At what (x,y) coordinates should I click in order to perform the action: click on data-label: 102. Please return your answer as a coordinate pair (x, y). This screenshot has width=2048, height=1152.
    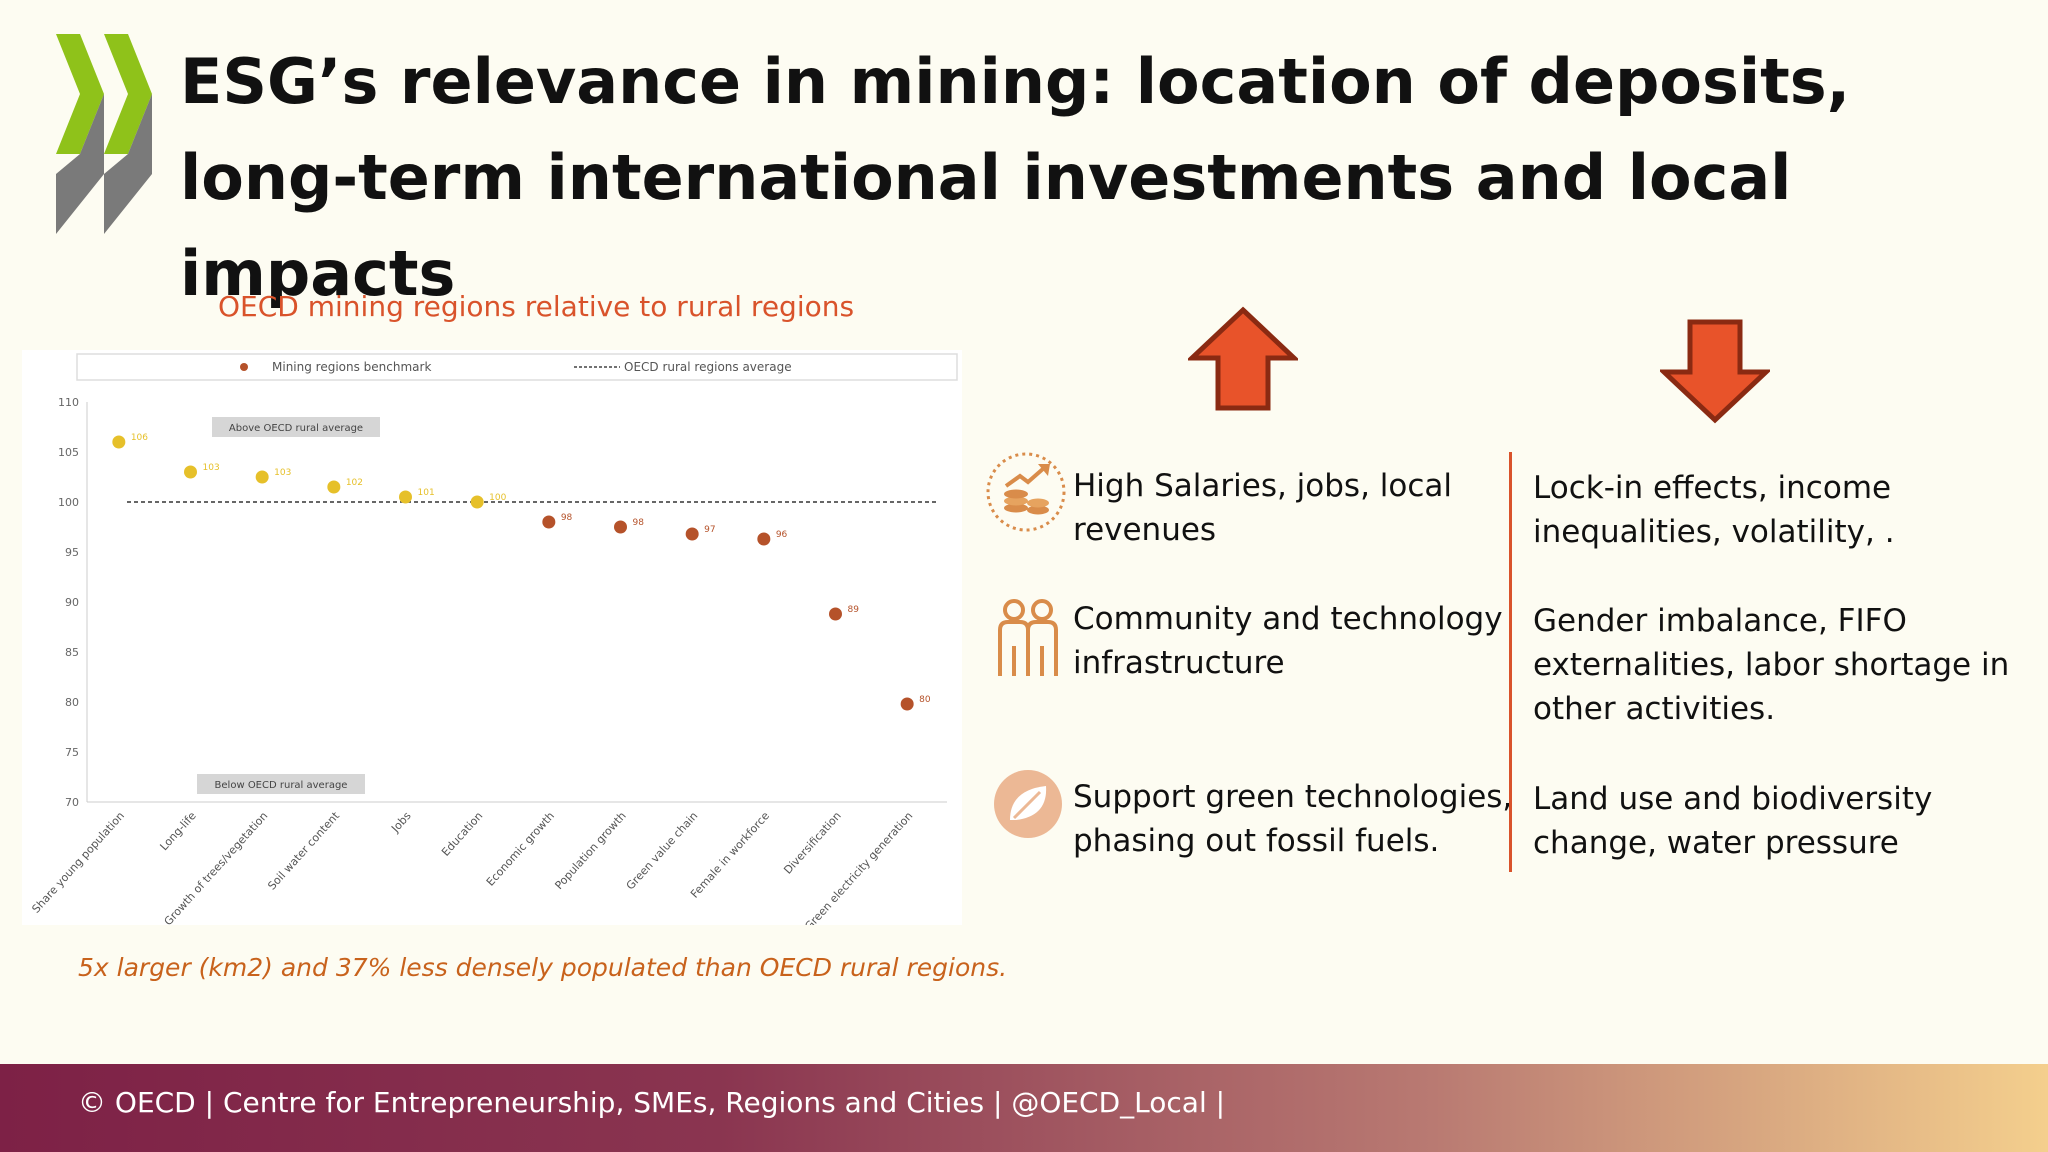
    Looking at the image, I should click on (354, 483).